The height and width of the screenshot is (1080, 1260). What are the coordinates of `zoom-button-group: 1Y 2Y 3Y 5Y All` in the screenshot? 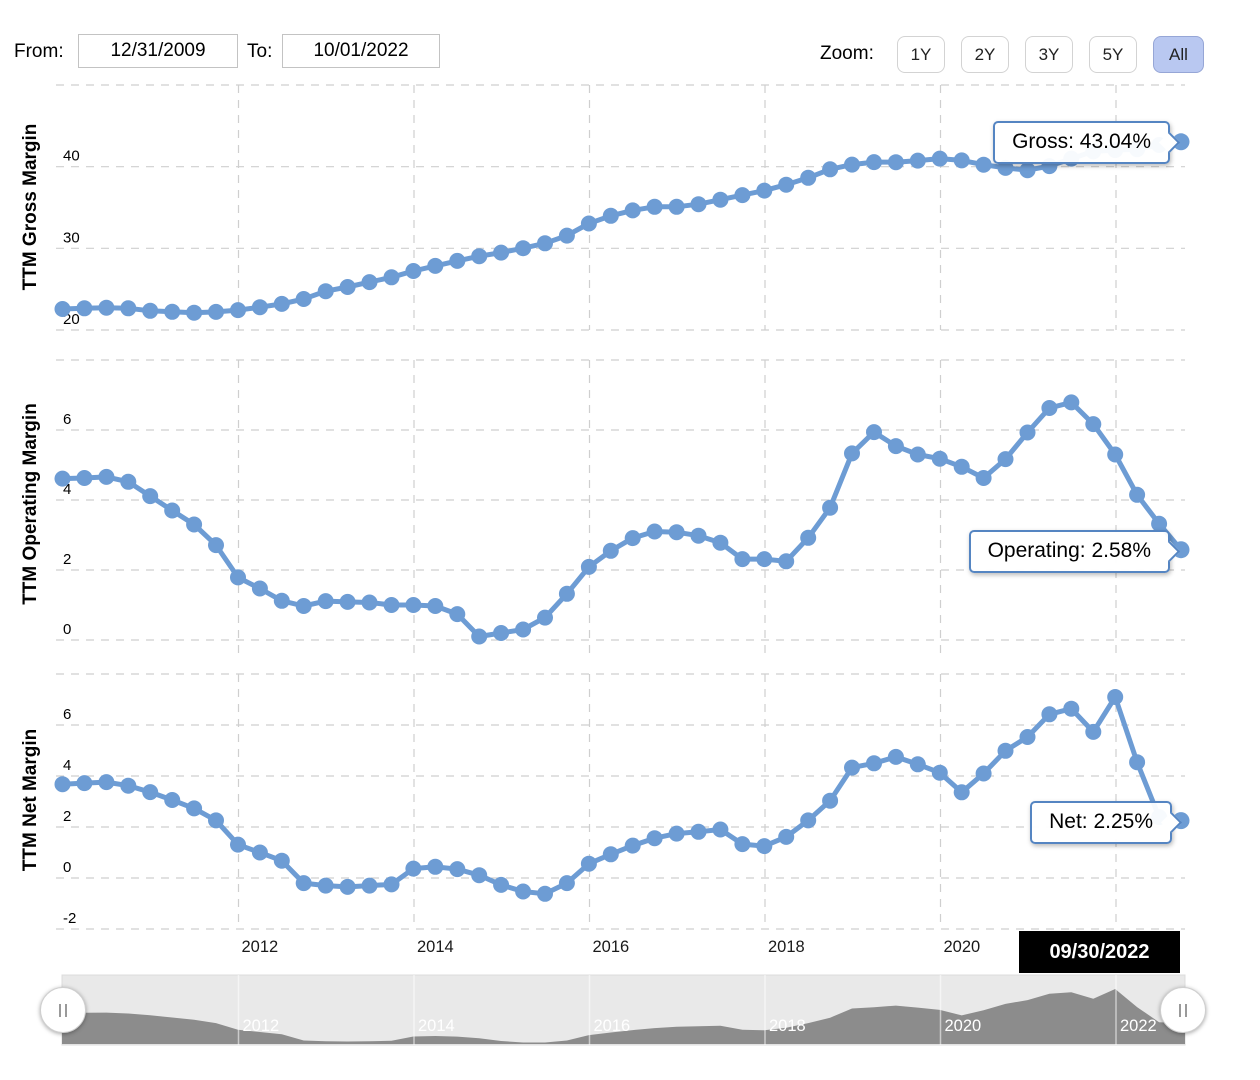 It's located at (1050, 54).